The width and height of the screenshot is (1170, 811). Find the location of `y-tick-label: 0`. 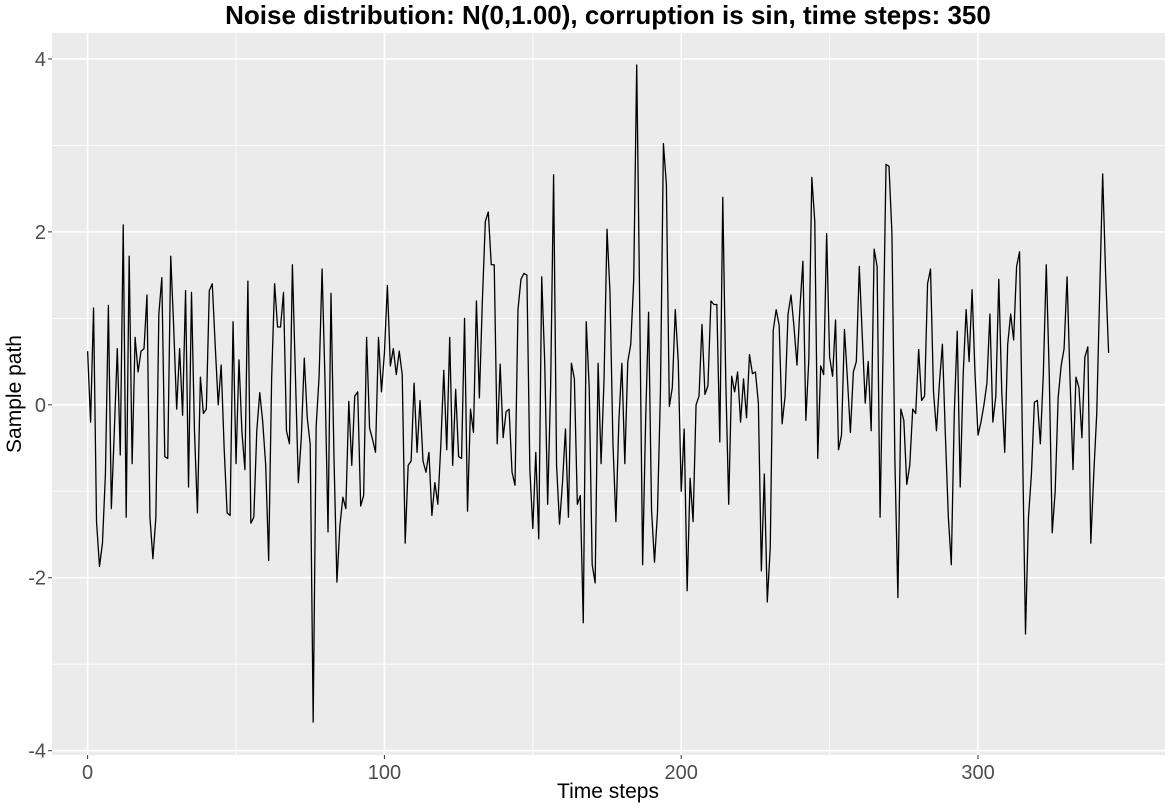

y-tick-label: 0 is located at coordinates (40, 406).